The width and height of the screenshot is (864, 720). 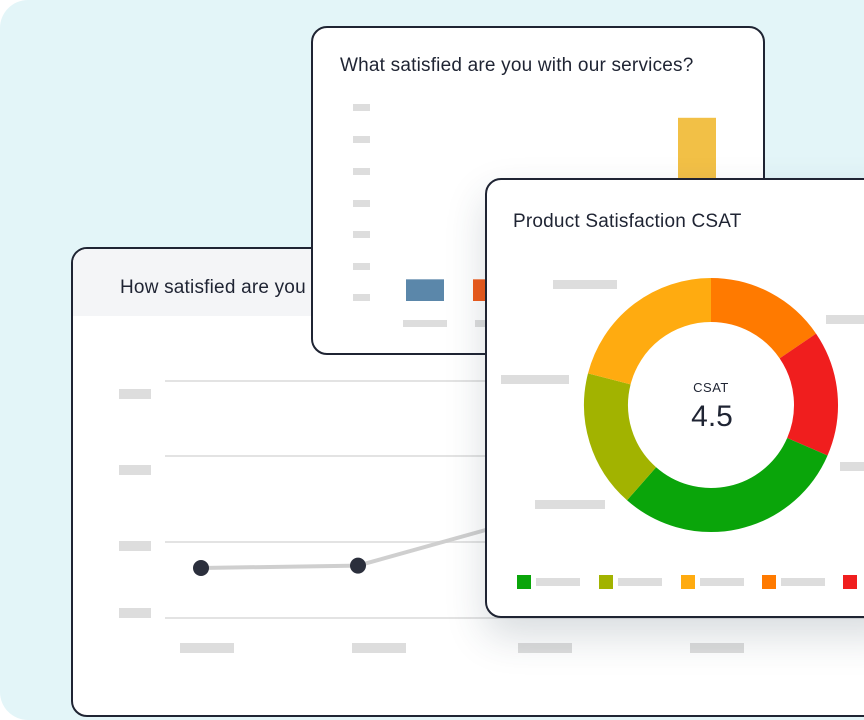 I want to click on olive-swatch-icon, so click(x=606, y=582).